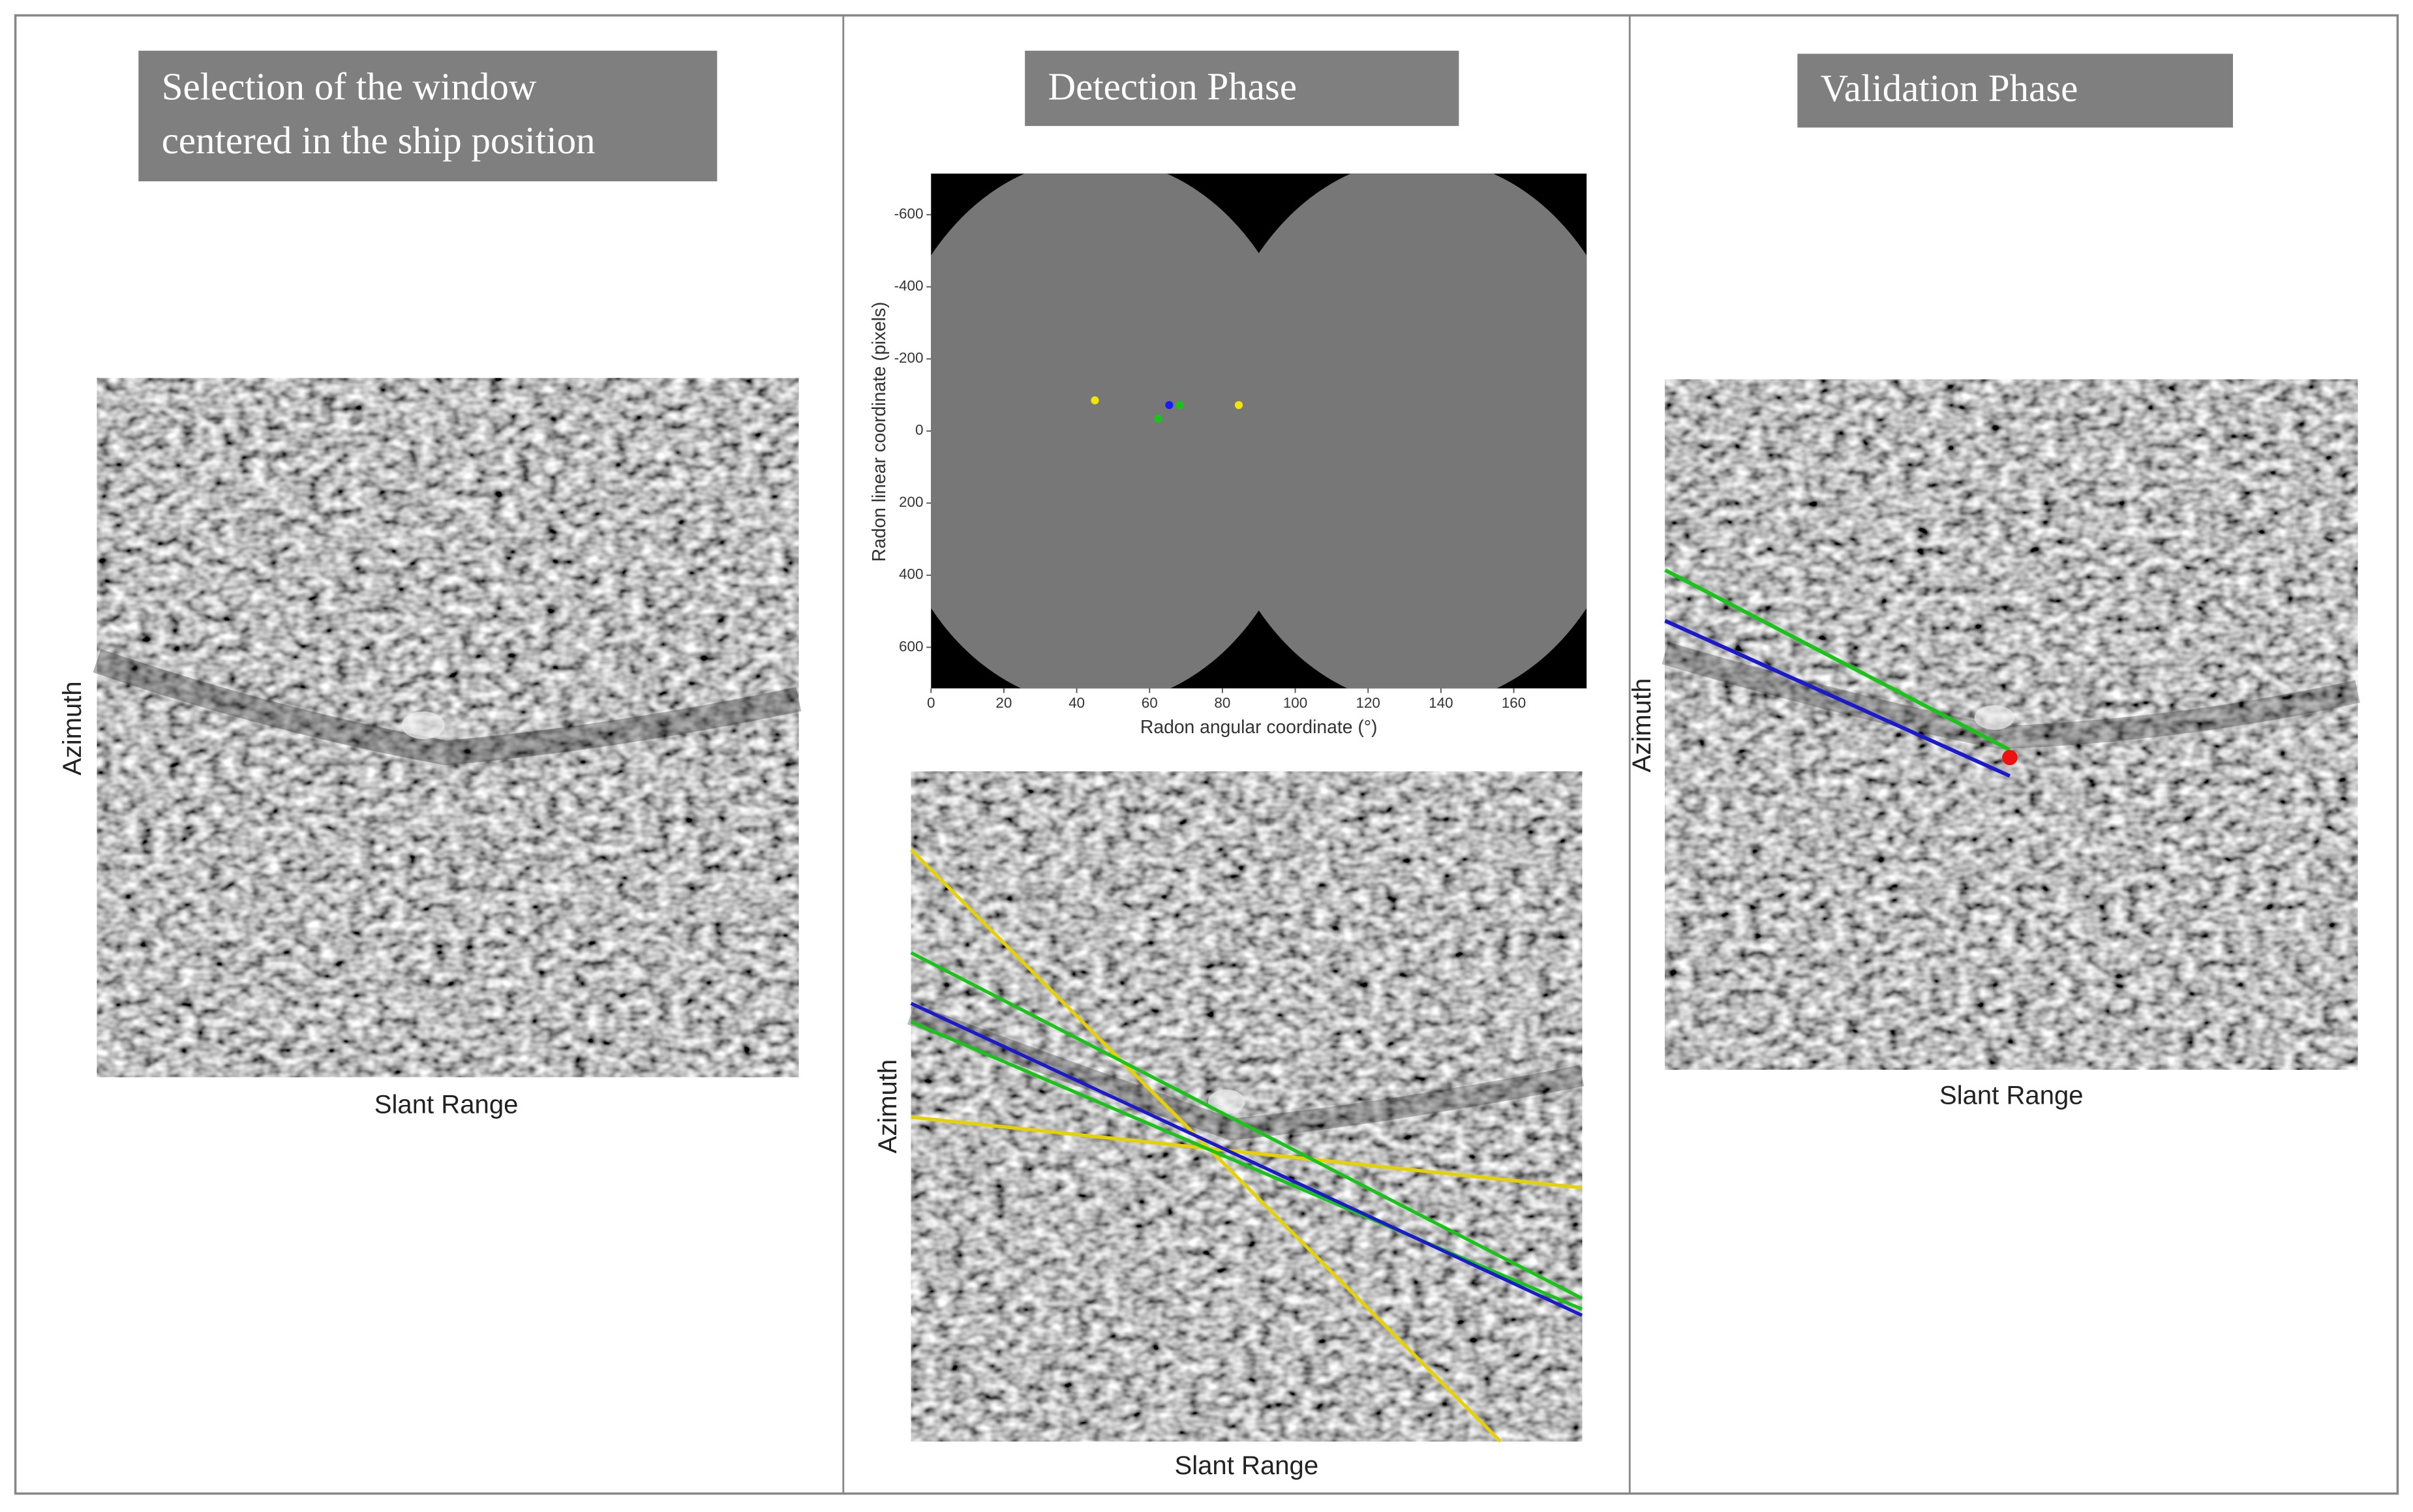  Describe the element at coordinates (2010, 757) in the screenshot. I see `ship-position` at that location.